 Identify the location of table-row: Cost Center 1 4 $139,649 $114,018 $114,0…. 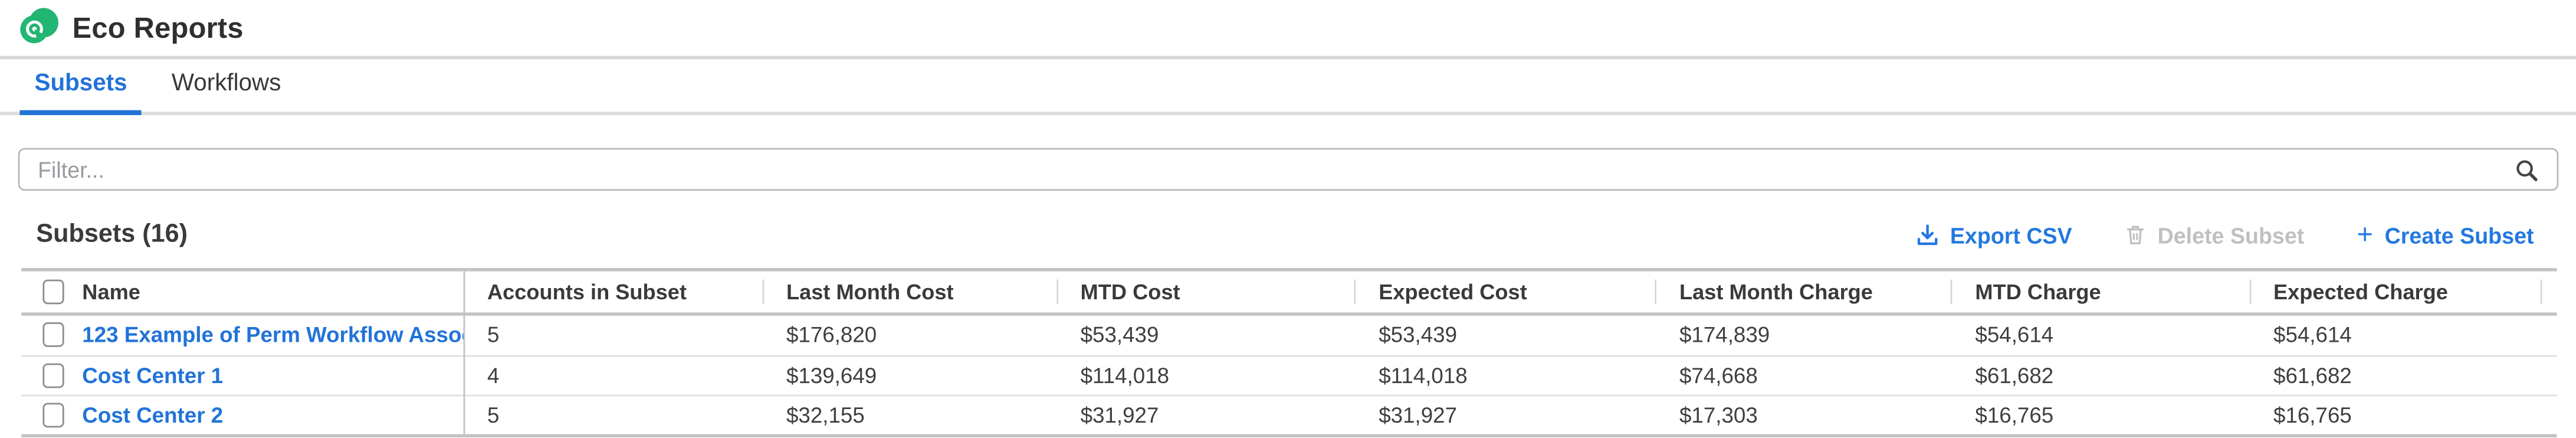
(1289, 374).